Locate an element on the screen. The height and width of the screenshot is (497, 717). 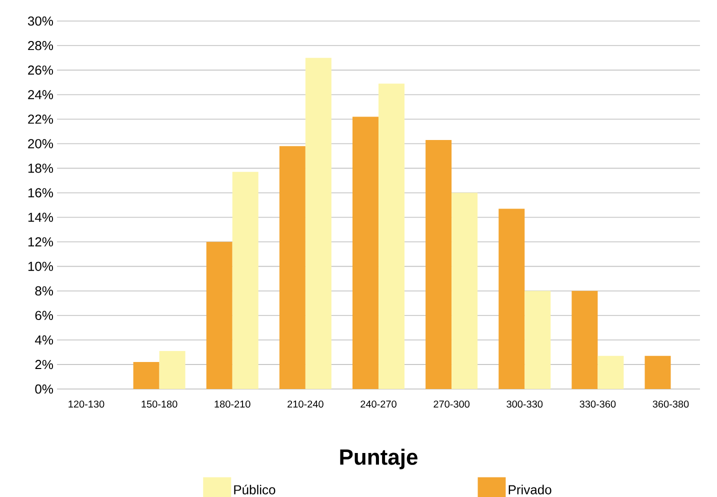
y-tick-label: 6% is located at coordinates (44, 315).